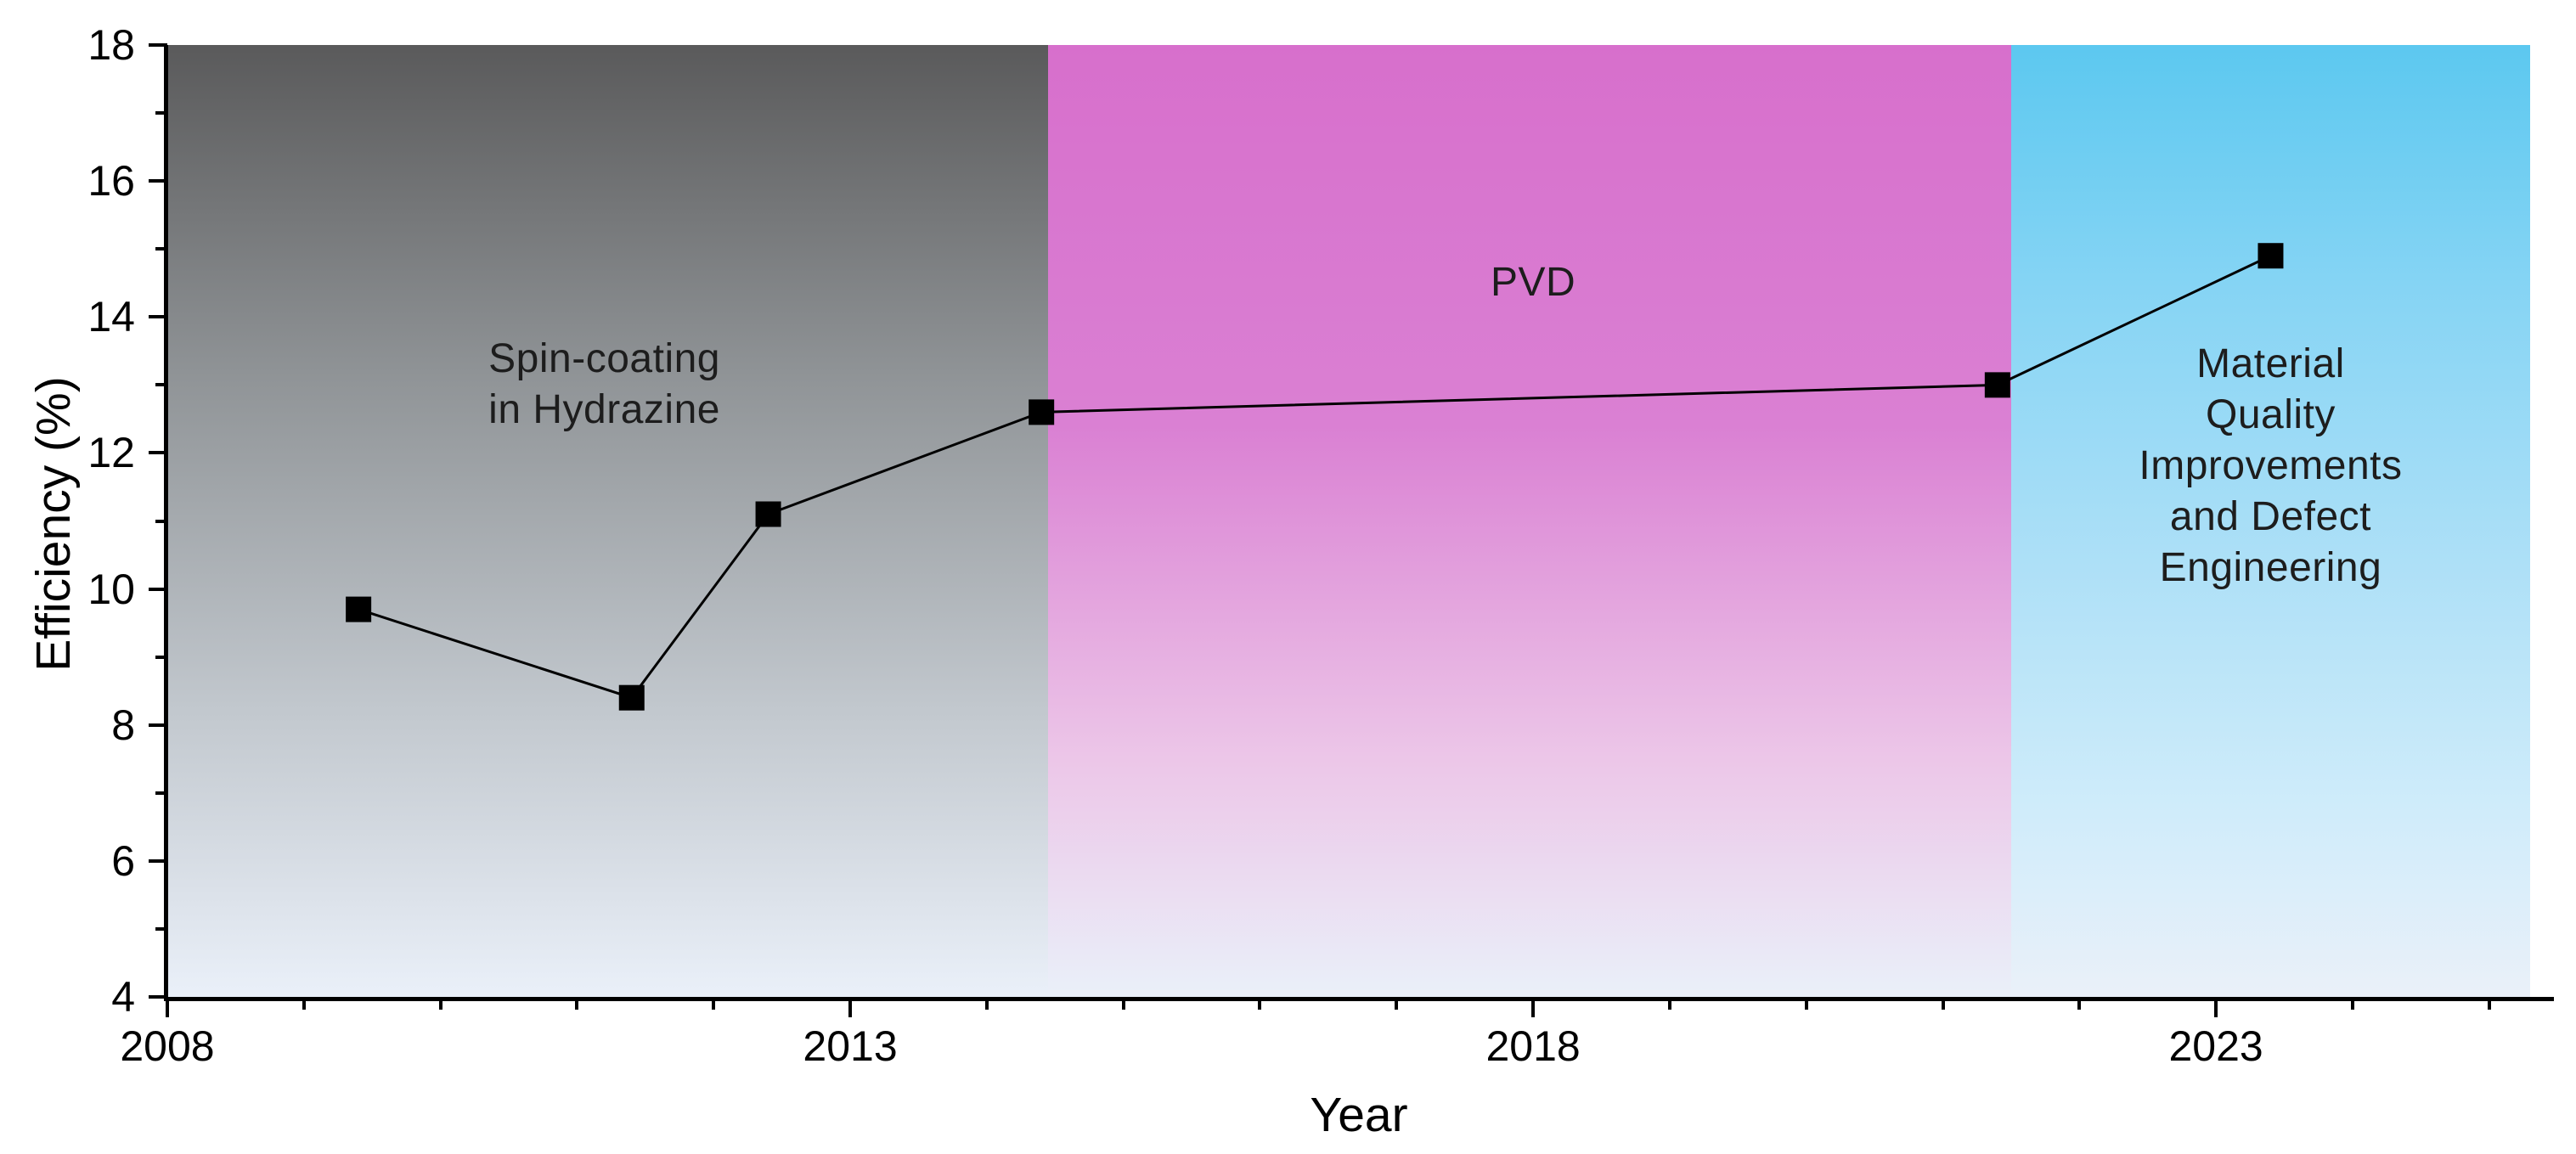 The height and width of the screenshot is (1154, 2576). I want to click on x-tick-label: 2023, so click(2215, 1046).